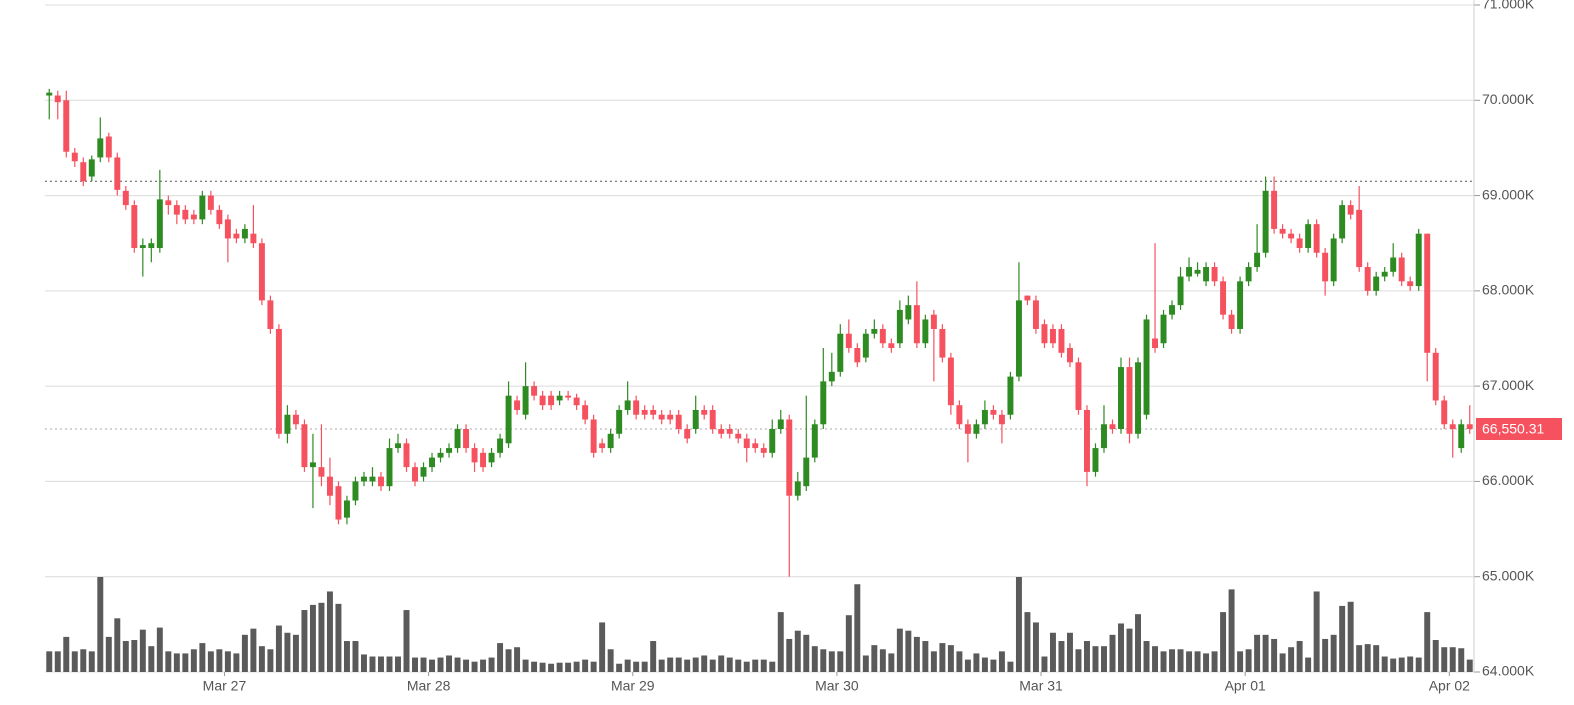 The image size is (1574, 705). What do you see at coordinates (1508, 194) in the screenshot?
I see `y-tick-label: 69.000K` at bounding box center [1508, 194].